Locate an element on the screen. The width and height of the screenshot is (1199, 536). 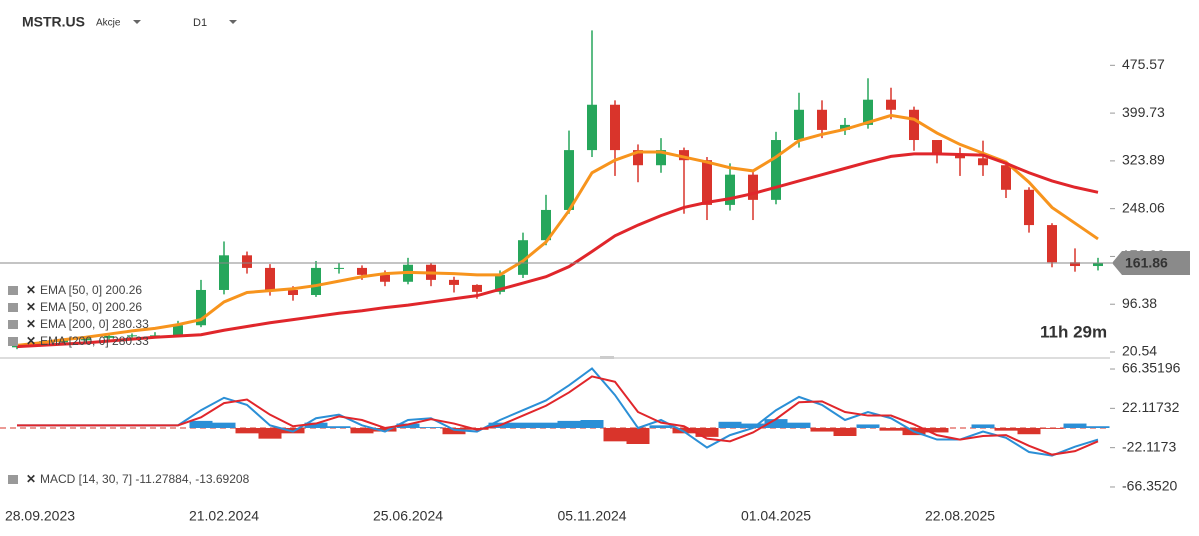
y-tick-label: -22.1173 is located at coordinates (1149, 446).